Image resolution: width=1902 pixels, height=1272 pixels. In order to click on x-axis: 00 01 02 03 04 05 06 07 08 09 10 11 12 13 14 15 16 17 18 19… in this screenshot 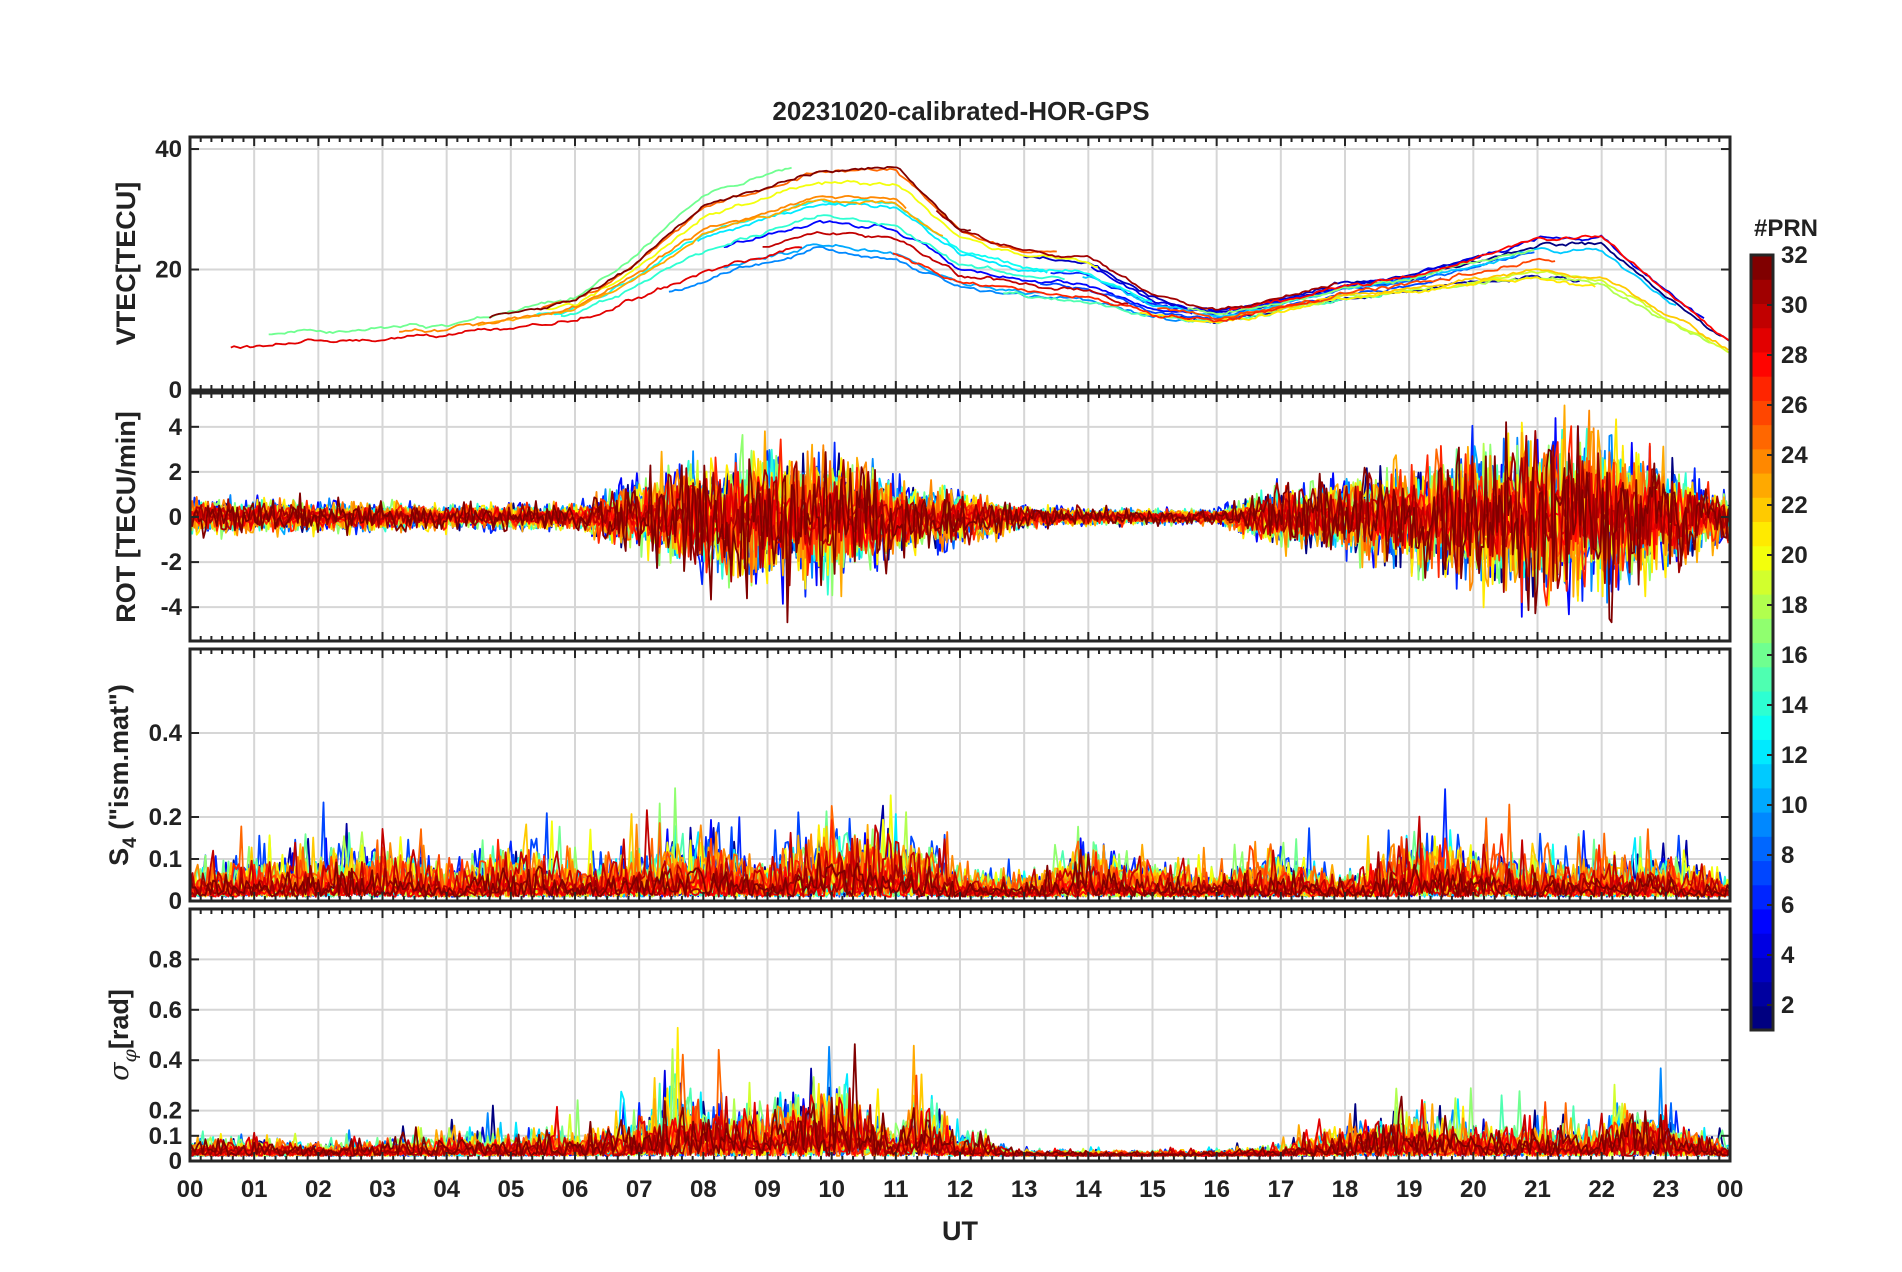, I will do `click(960, 1189)`.